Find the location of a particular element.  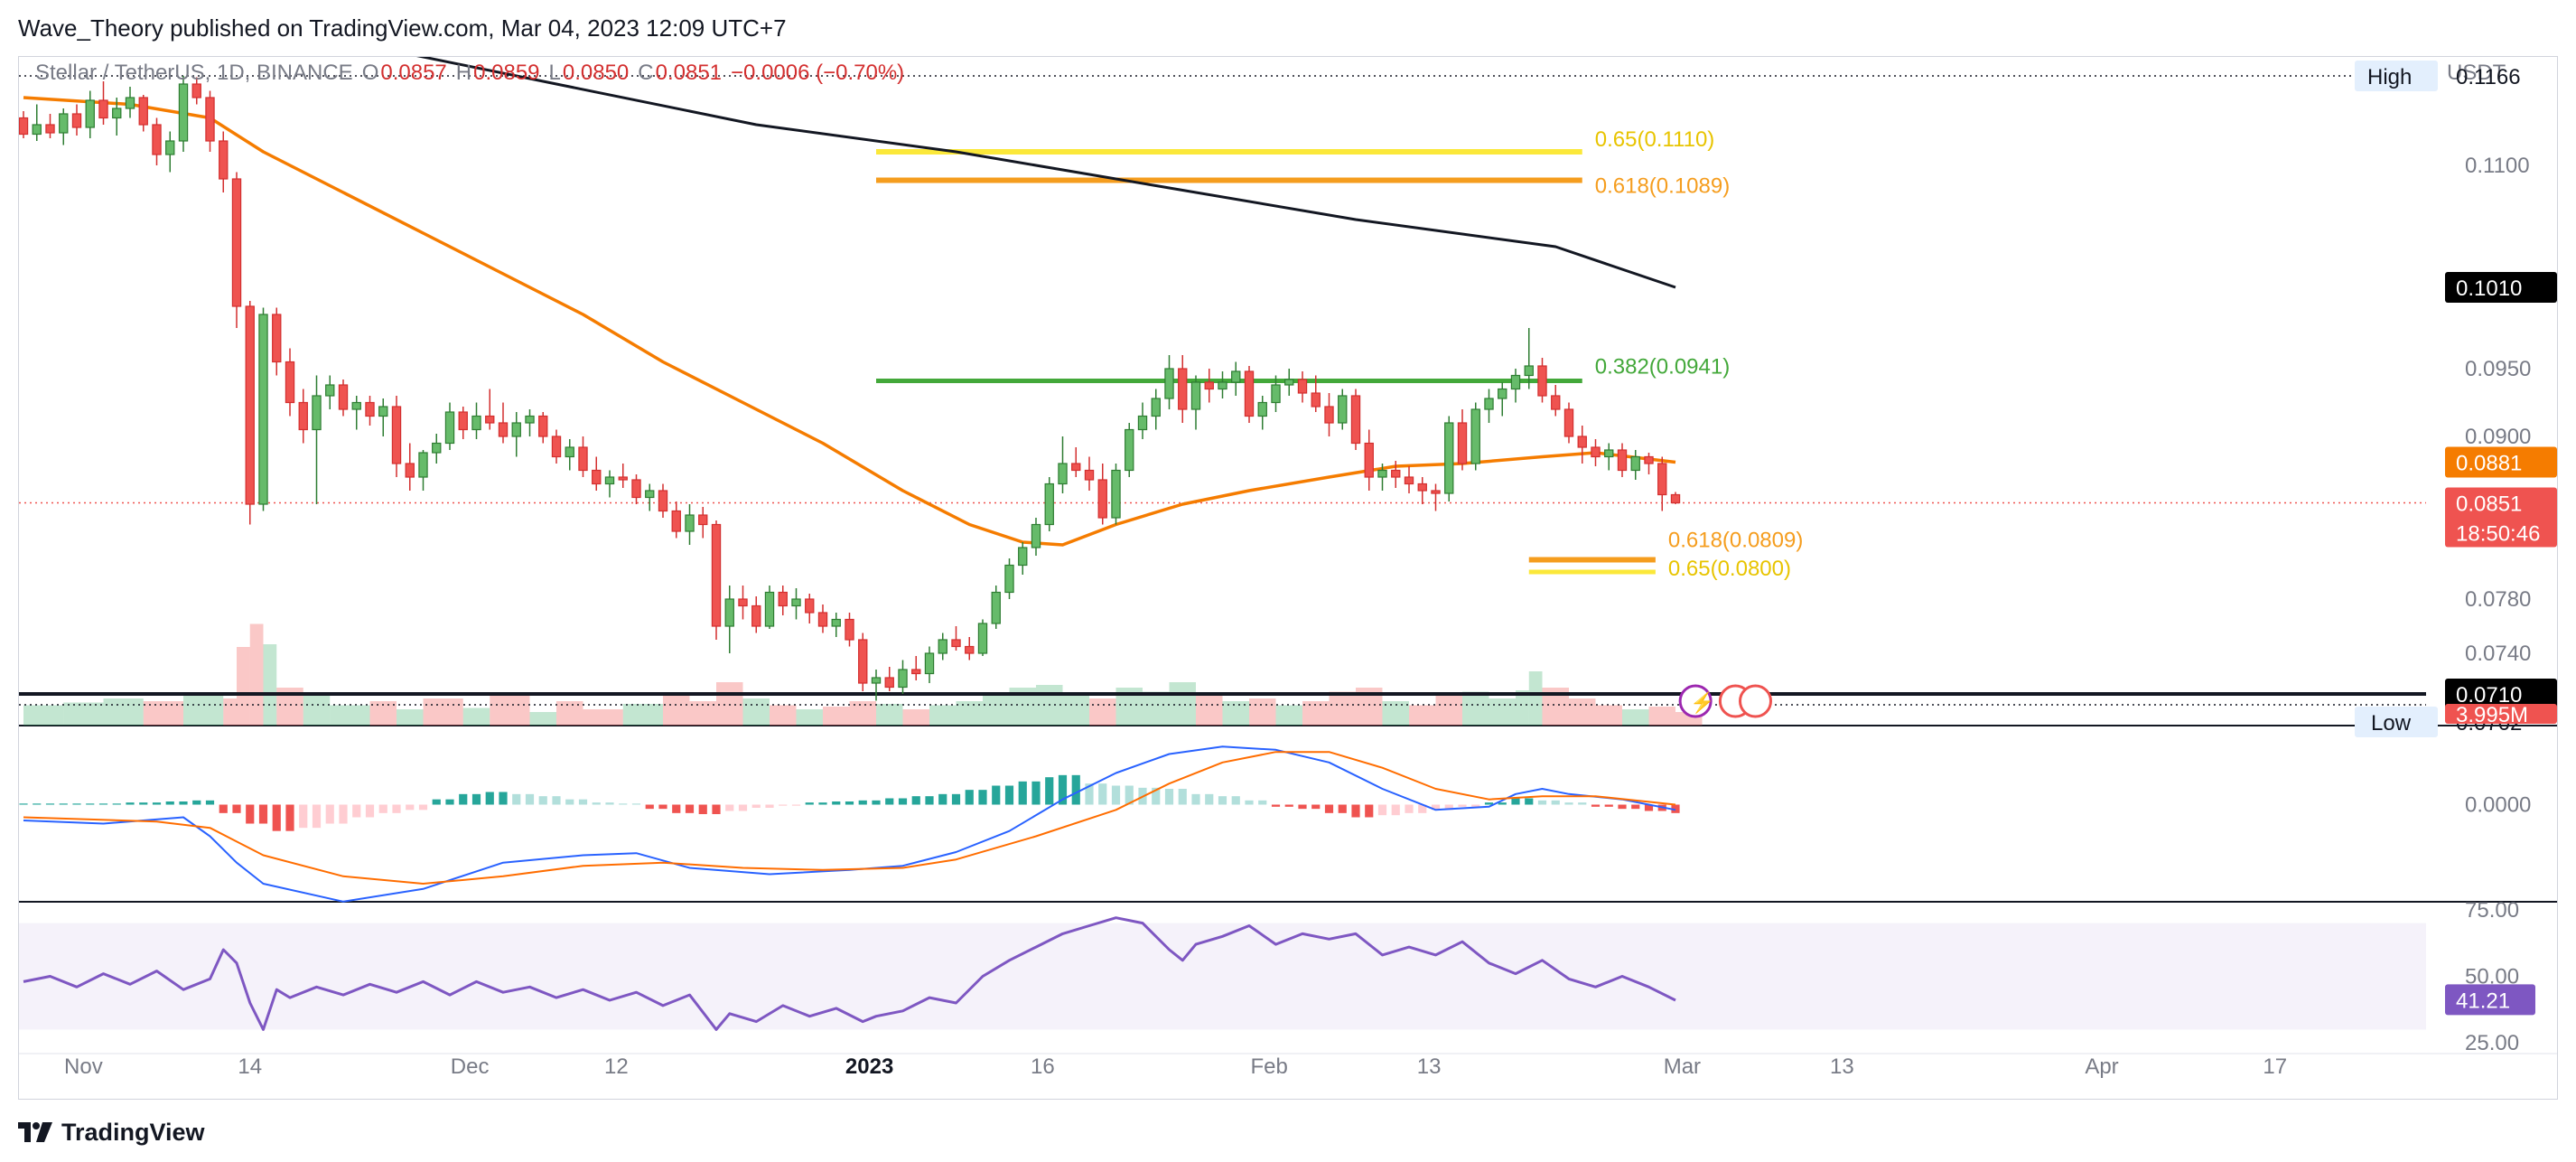

volume-badge is located at coordinates (2501, 714).